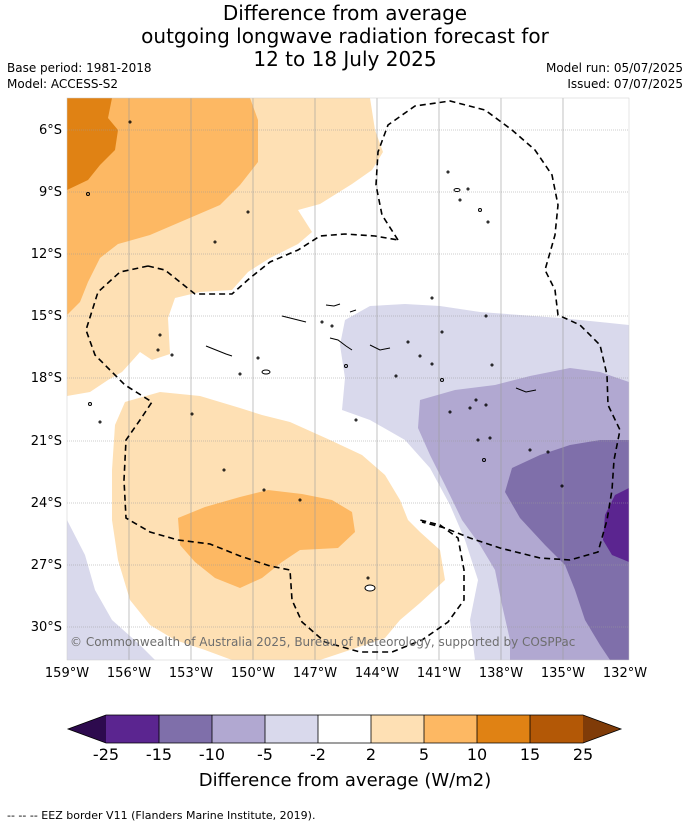 The height and width of the screenshot is (827, 690). I want to click on meta-left: Base period: 1981-2018 Model: ACCESS-S2, so click(79, 76).